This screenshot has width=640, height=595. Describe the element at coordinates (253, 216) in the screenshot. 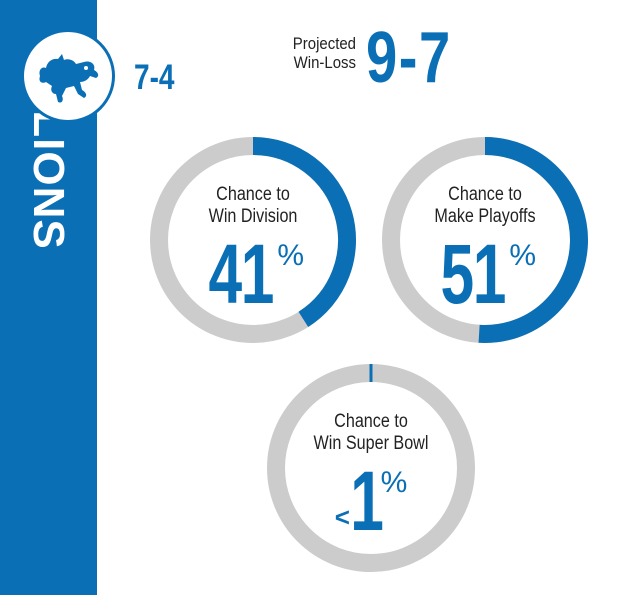

I see `gauge-label-line2: Win Division` at that location.